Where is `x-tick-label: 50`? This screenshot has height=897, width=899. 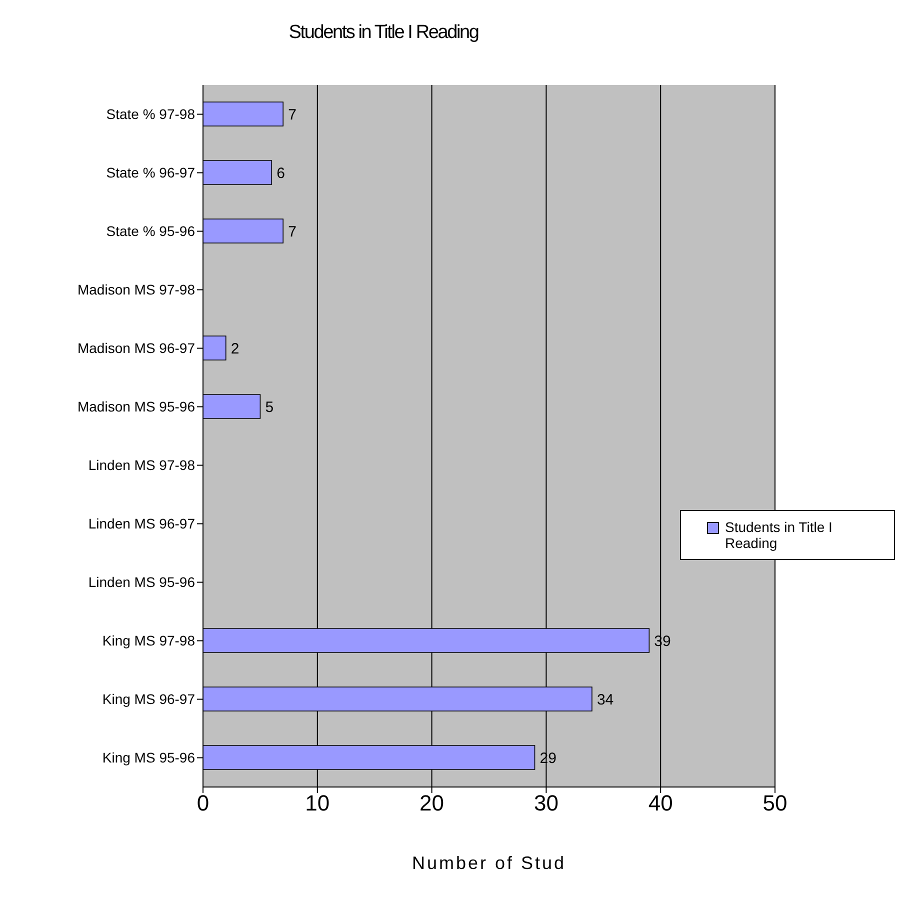
x-tick-label: 50 is located at coordinates (775, 803).